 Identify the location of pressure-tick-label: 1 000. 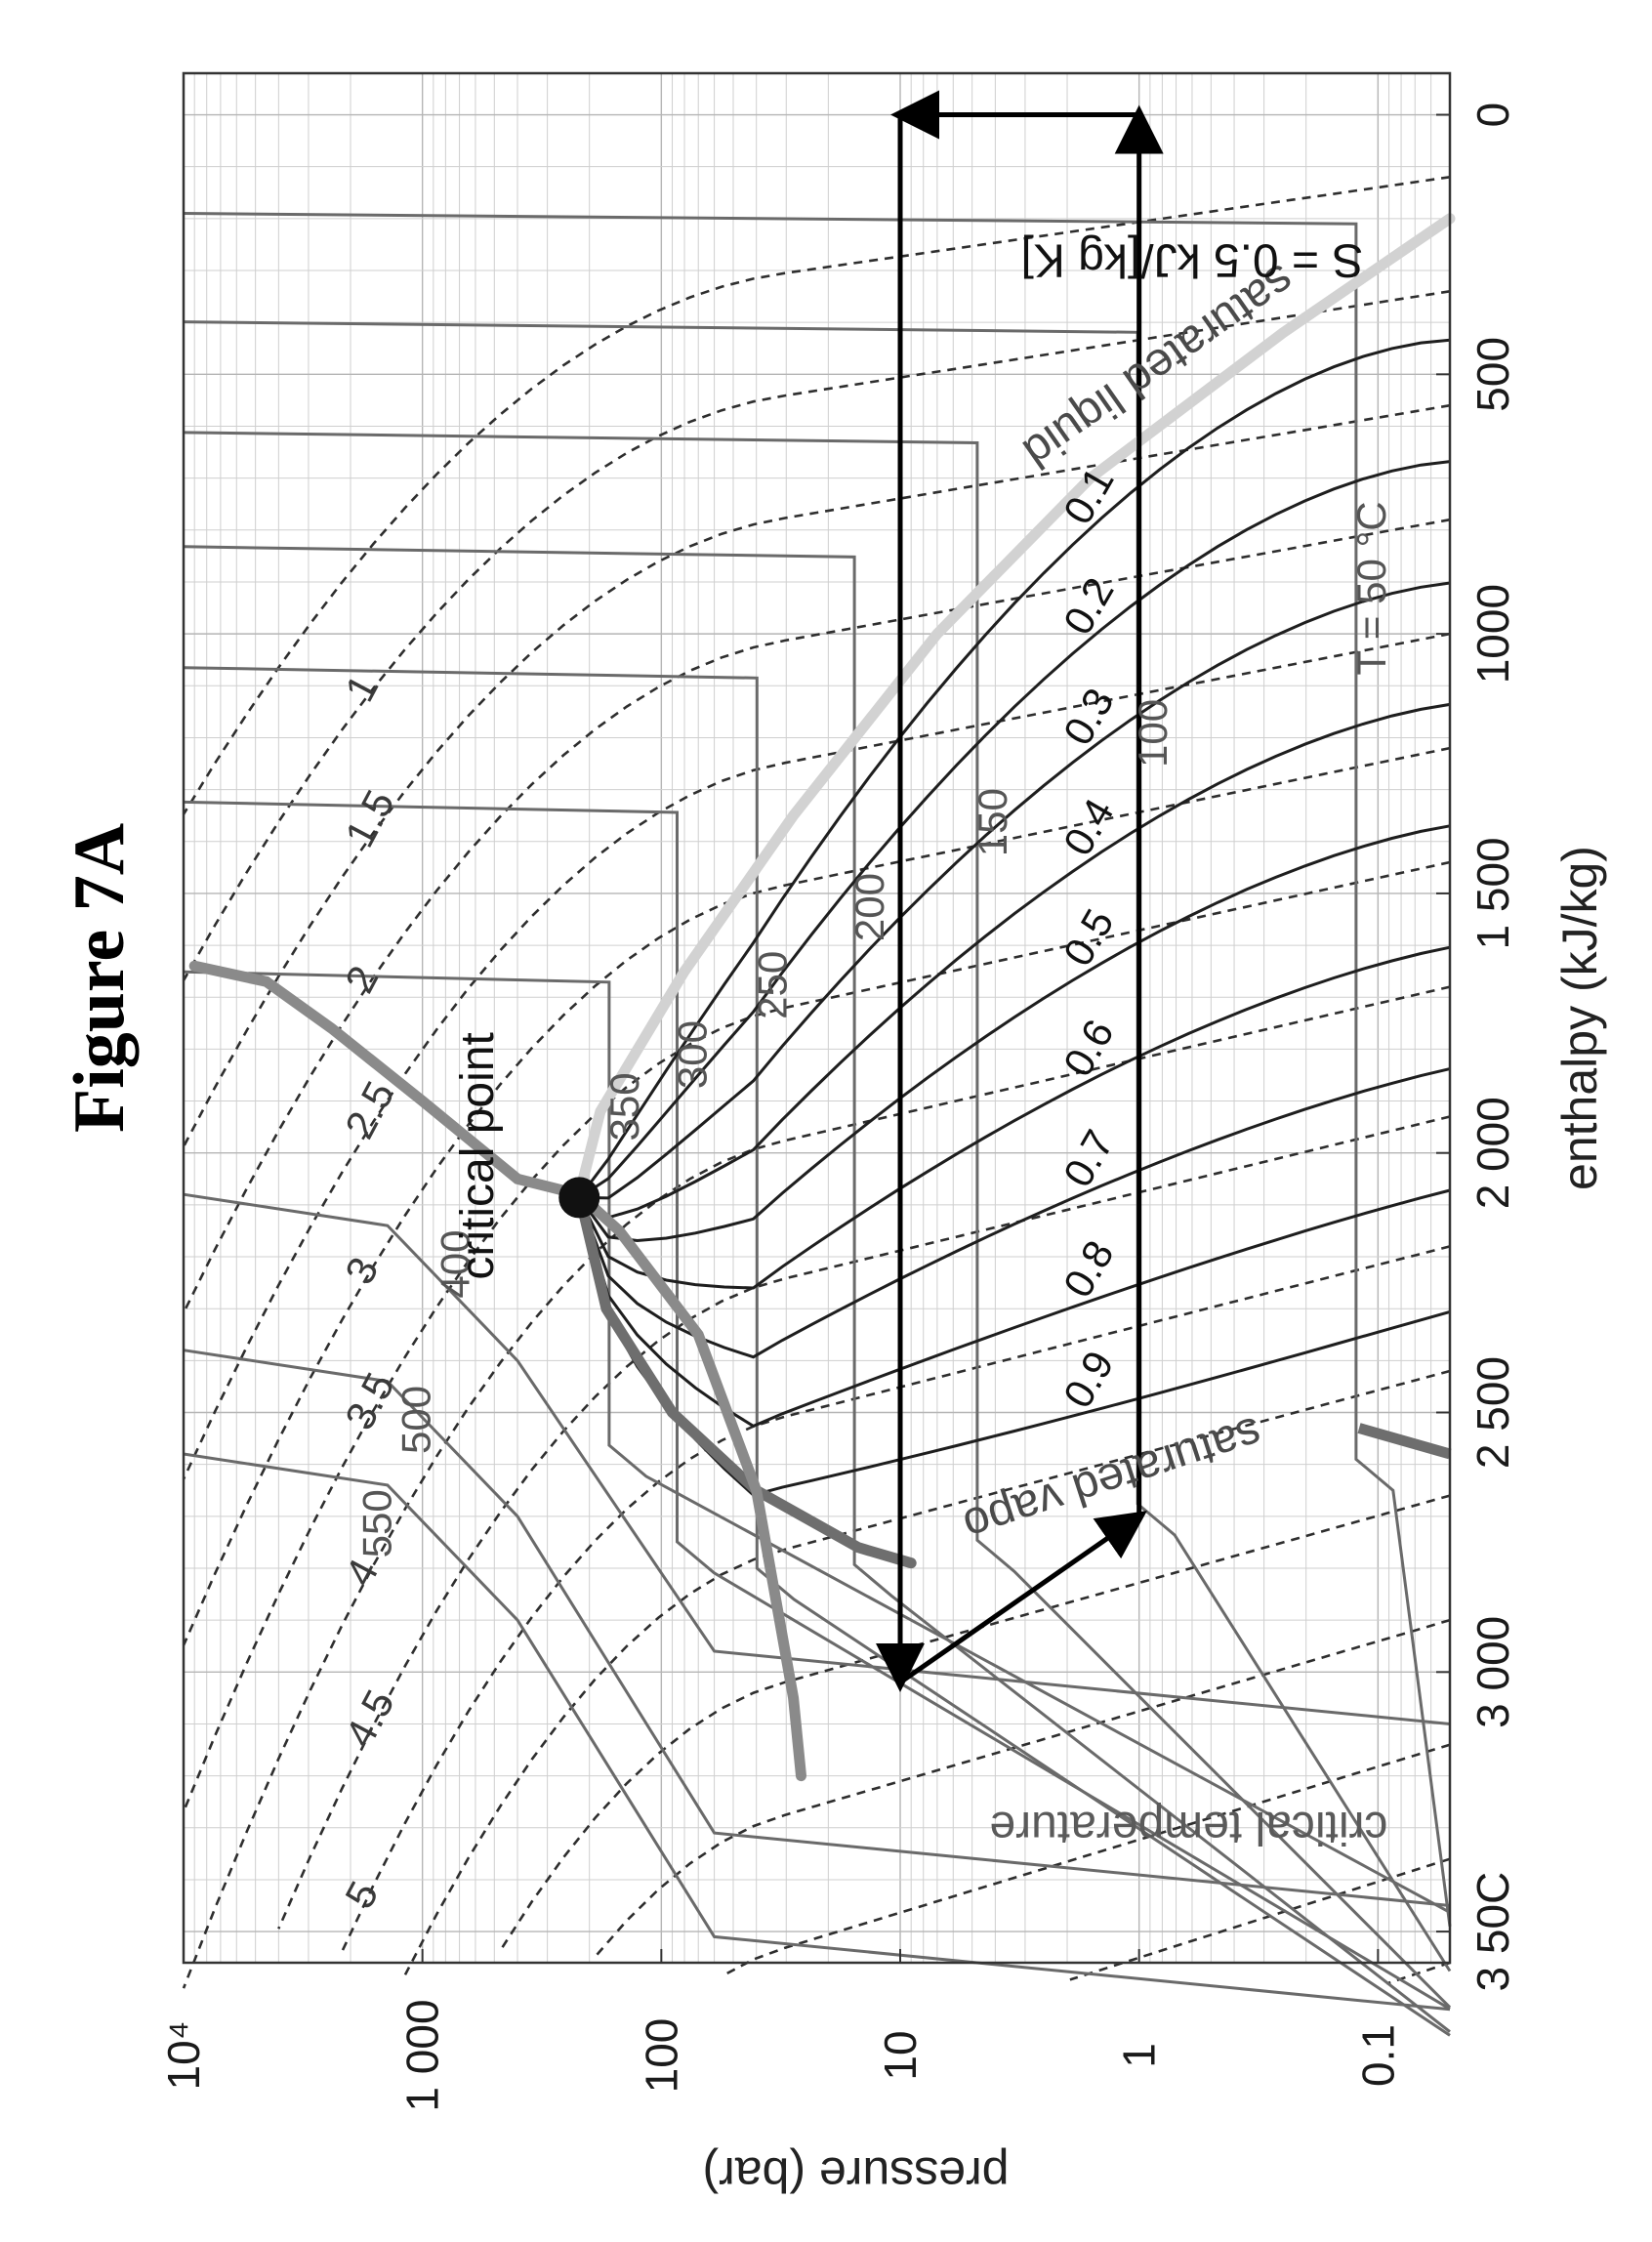
(422, 2055).